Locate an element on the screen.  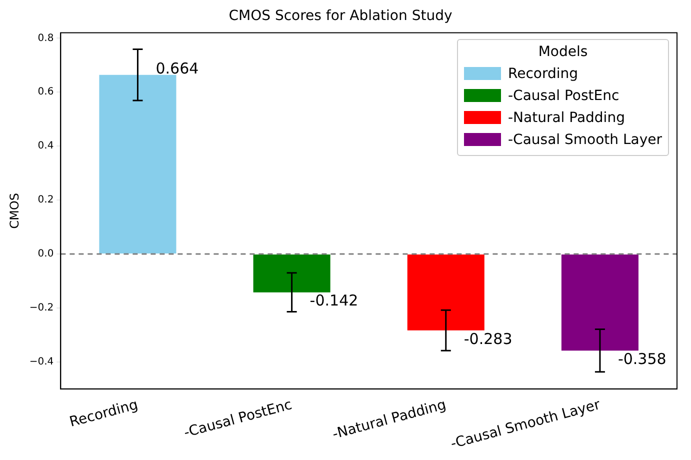
y-tick-label: 0.2 is located at coordinates (46, 200).